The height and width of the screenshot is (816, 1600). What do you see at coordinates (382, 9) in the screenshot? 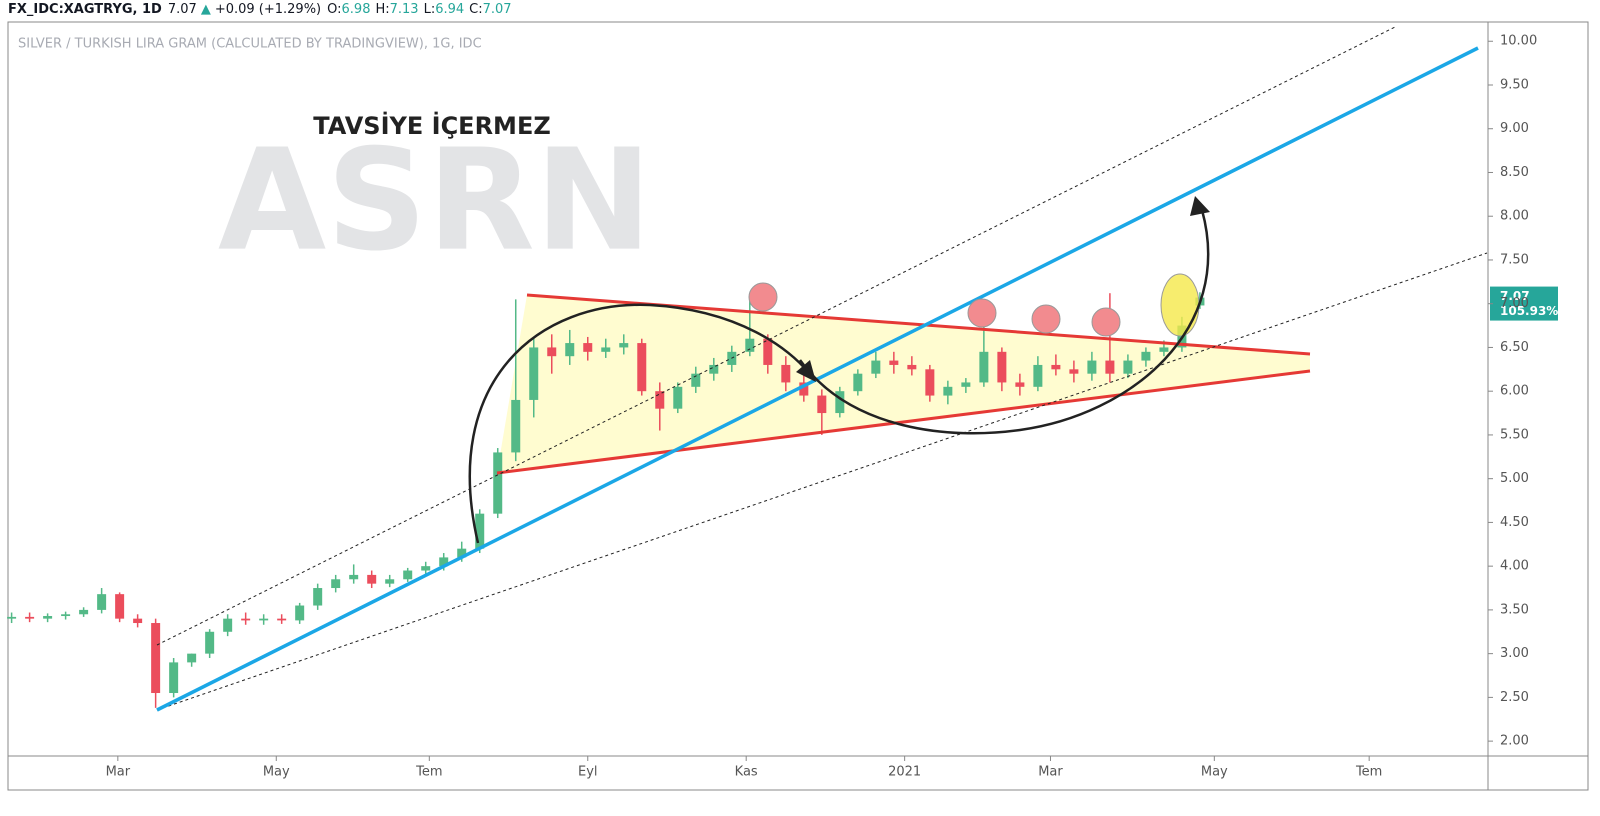
I see `h-label: H:` at bounding box center [382, 9].